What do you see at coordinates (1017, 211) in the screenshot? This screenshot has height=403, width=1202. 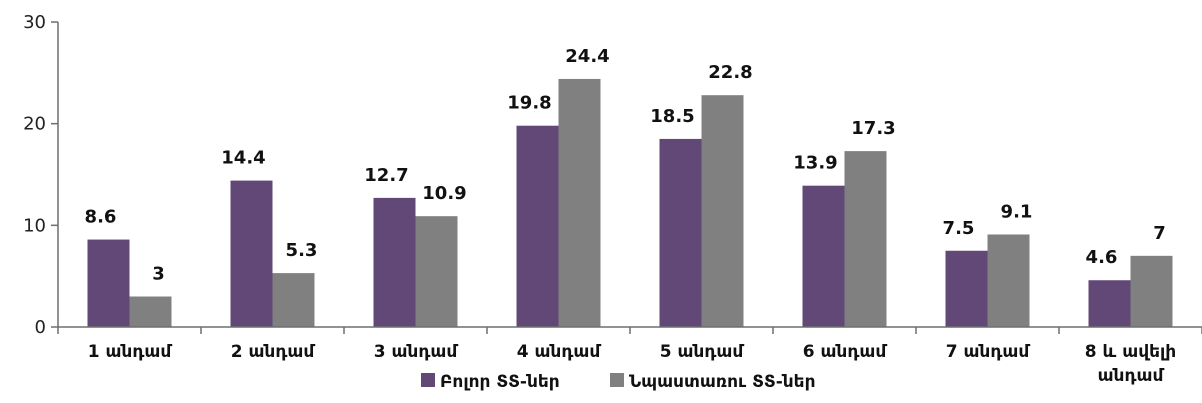 I see `data-label: 9.1` at bounding box center [1017, 211].